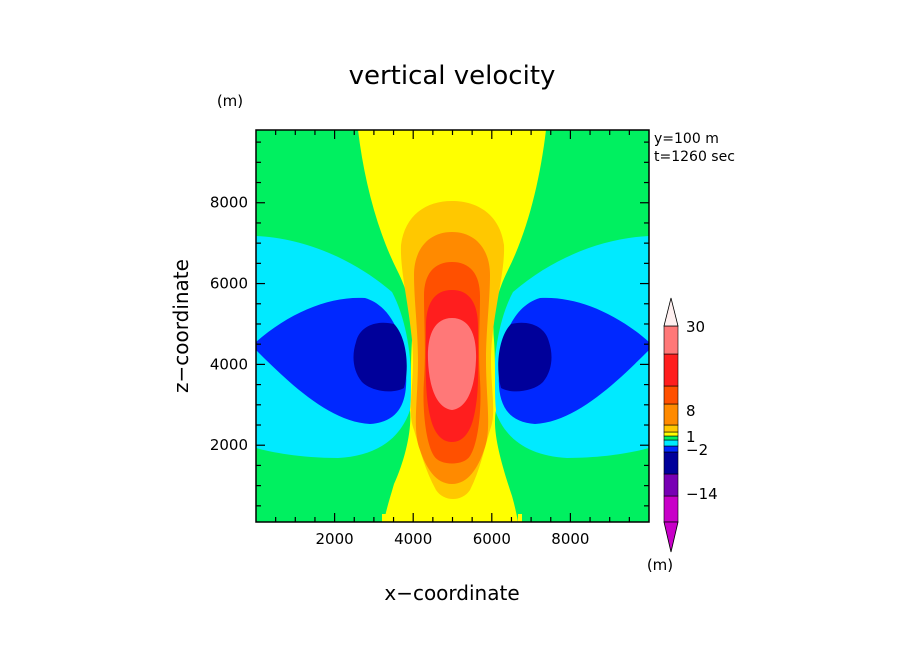 Image resolution: width=904 pixels, height=654 pixels. I want to click on y-axis-title: z−coordinate, so click(181, 326).